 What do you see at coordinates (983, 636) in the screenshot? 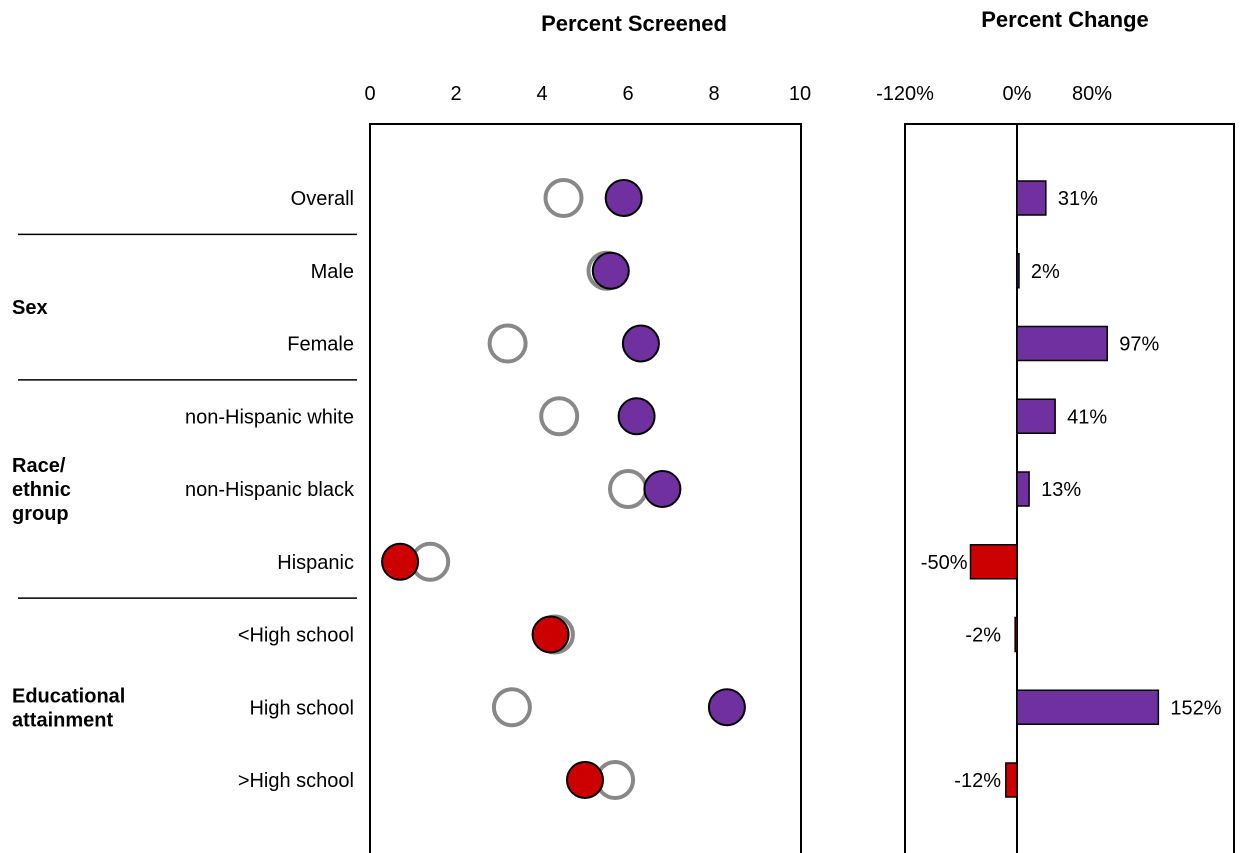
I see `bar-value-label: -2%` at bounding box center [983, 636].